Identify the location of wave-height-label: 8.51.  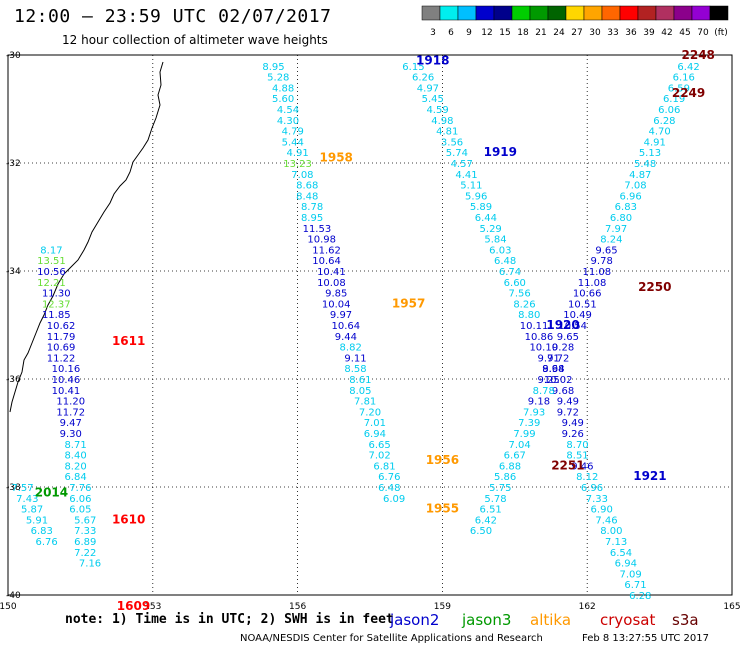
(577, 456).